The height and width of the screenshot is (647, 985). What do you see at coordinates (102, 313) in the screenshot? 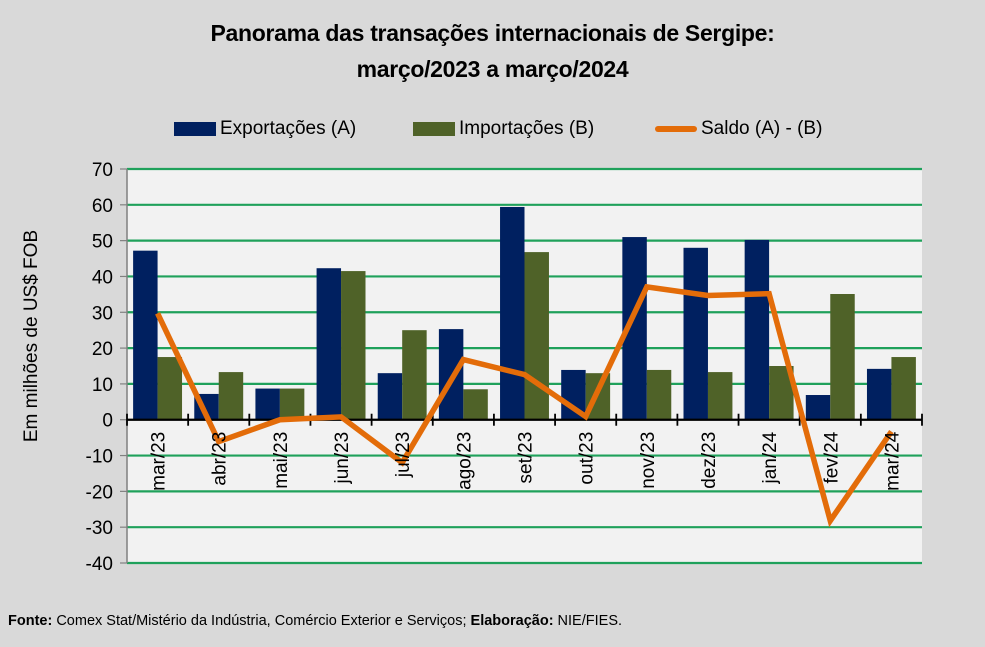
I see `y-tick-label: 30` at bounding box center [102, 313].